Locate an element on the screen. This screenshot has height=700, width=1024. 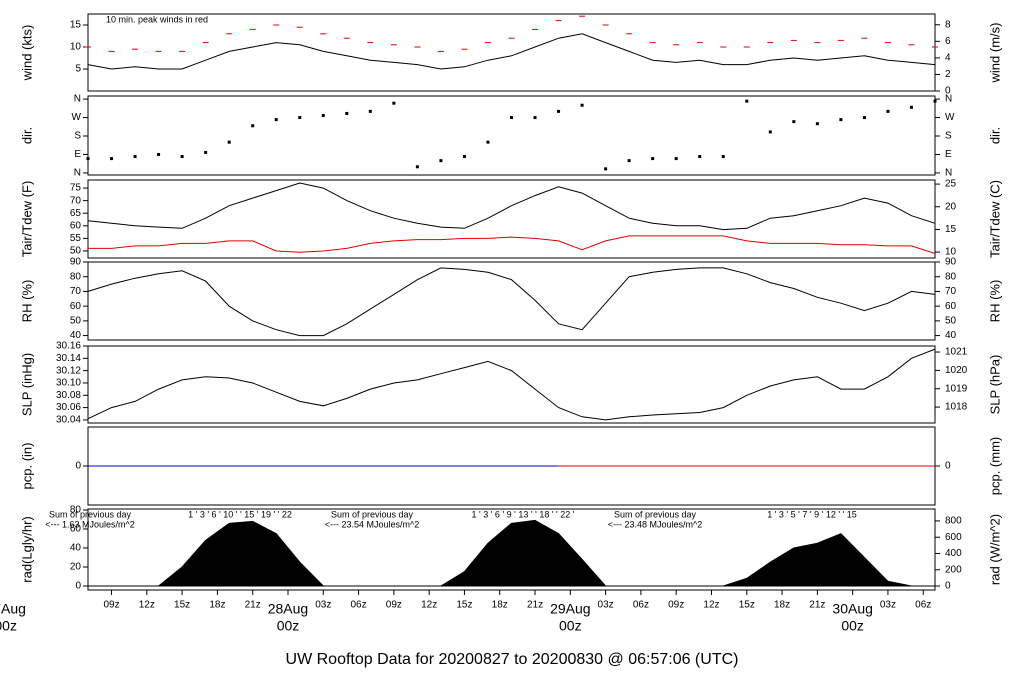
y-tick-label: 90 is located at coordinates (76, 262).